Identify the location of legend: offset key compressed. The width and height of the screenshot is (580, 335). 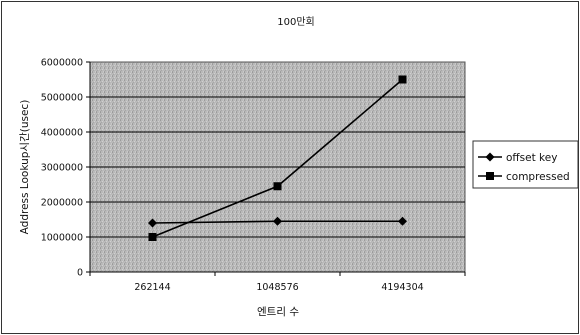
(525, 164).